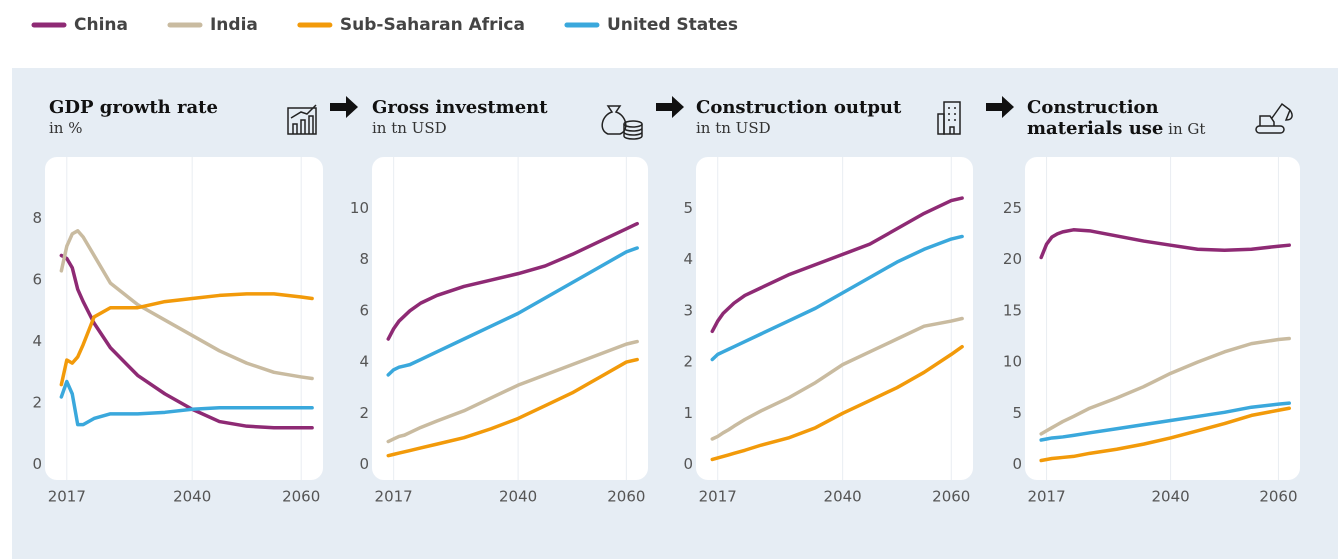  What do you see at coordinates (1012, 259) in the screenshot?
I see `y-tick-label: 20` at bounding box center [1012, 259].